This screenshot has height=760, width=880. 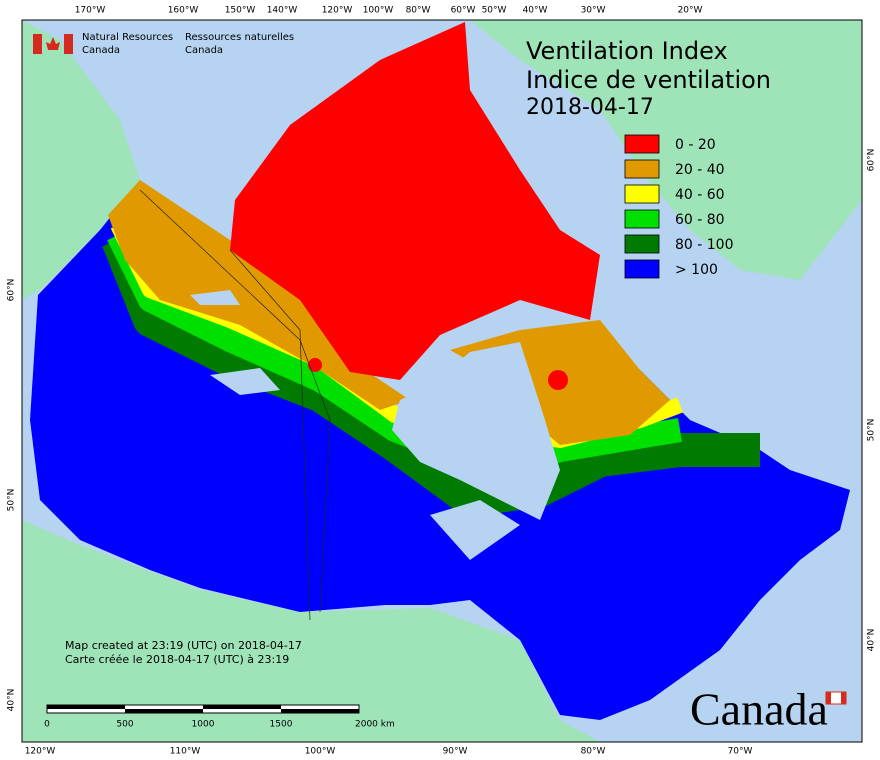 I want to click on wordmark: Canada, so click(x=759, y=709).